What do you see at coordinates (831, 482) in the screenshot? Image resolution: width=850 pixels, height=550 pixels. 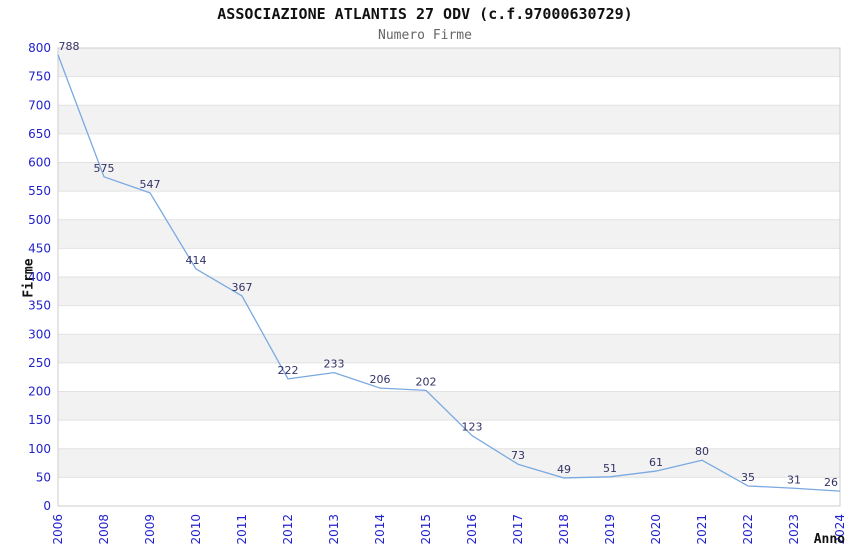 I see `svg-text: 26` at bounding box center [831, 482].